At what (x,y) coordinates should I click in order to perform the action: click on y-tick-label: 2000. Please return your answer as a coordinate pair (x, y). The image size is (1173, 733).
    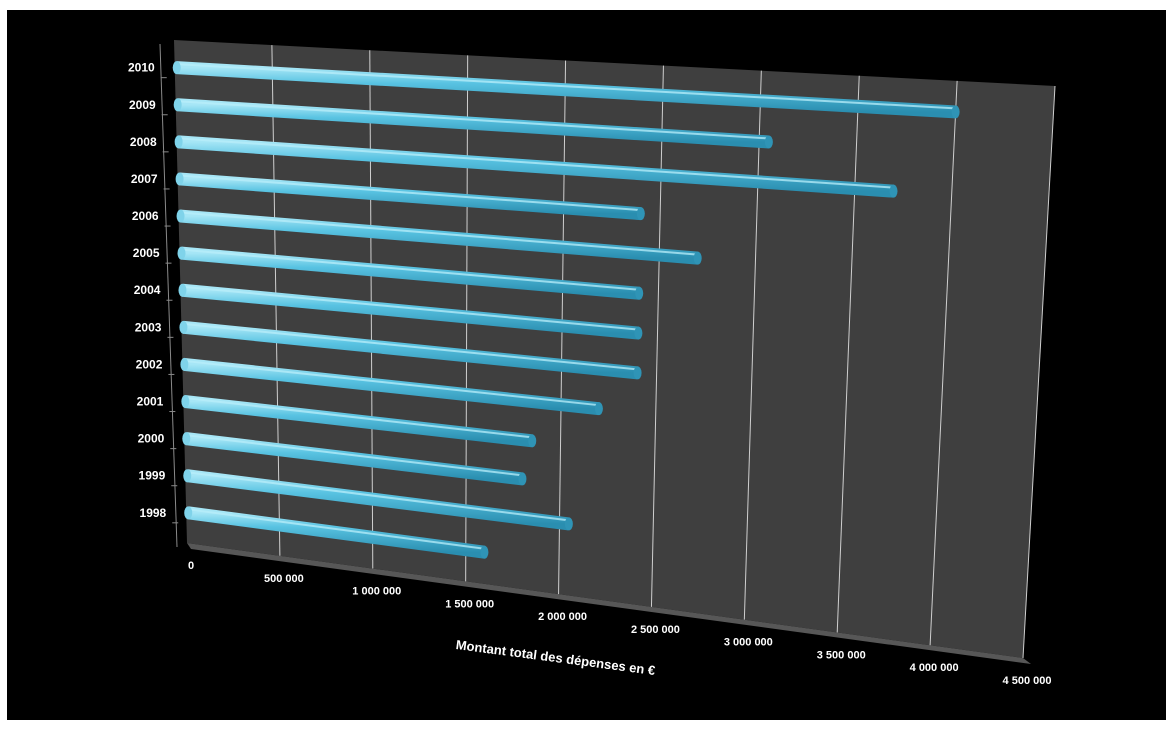
    Looking at the image, I should click on (151, 439).